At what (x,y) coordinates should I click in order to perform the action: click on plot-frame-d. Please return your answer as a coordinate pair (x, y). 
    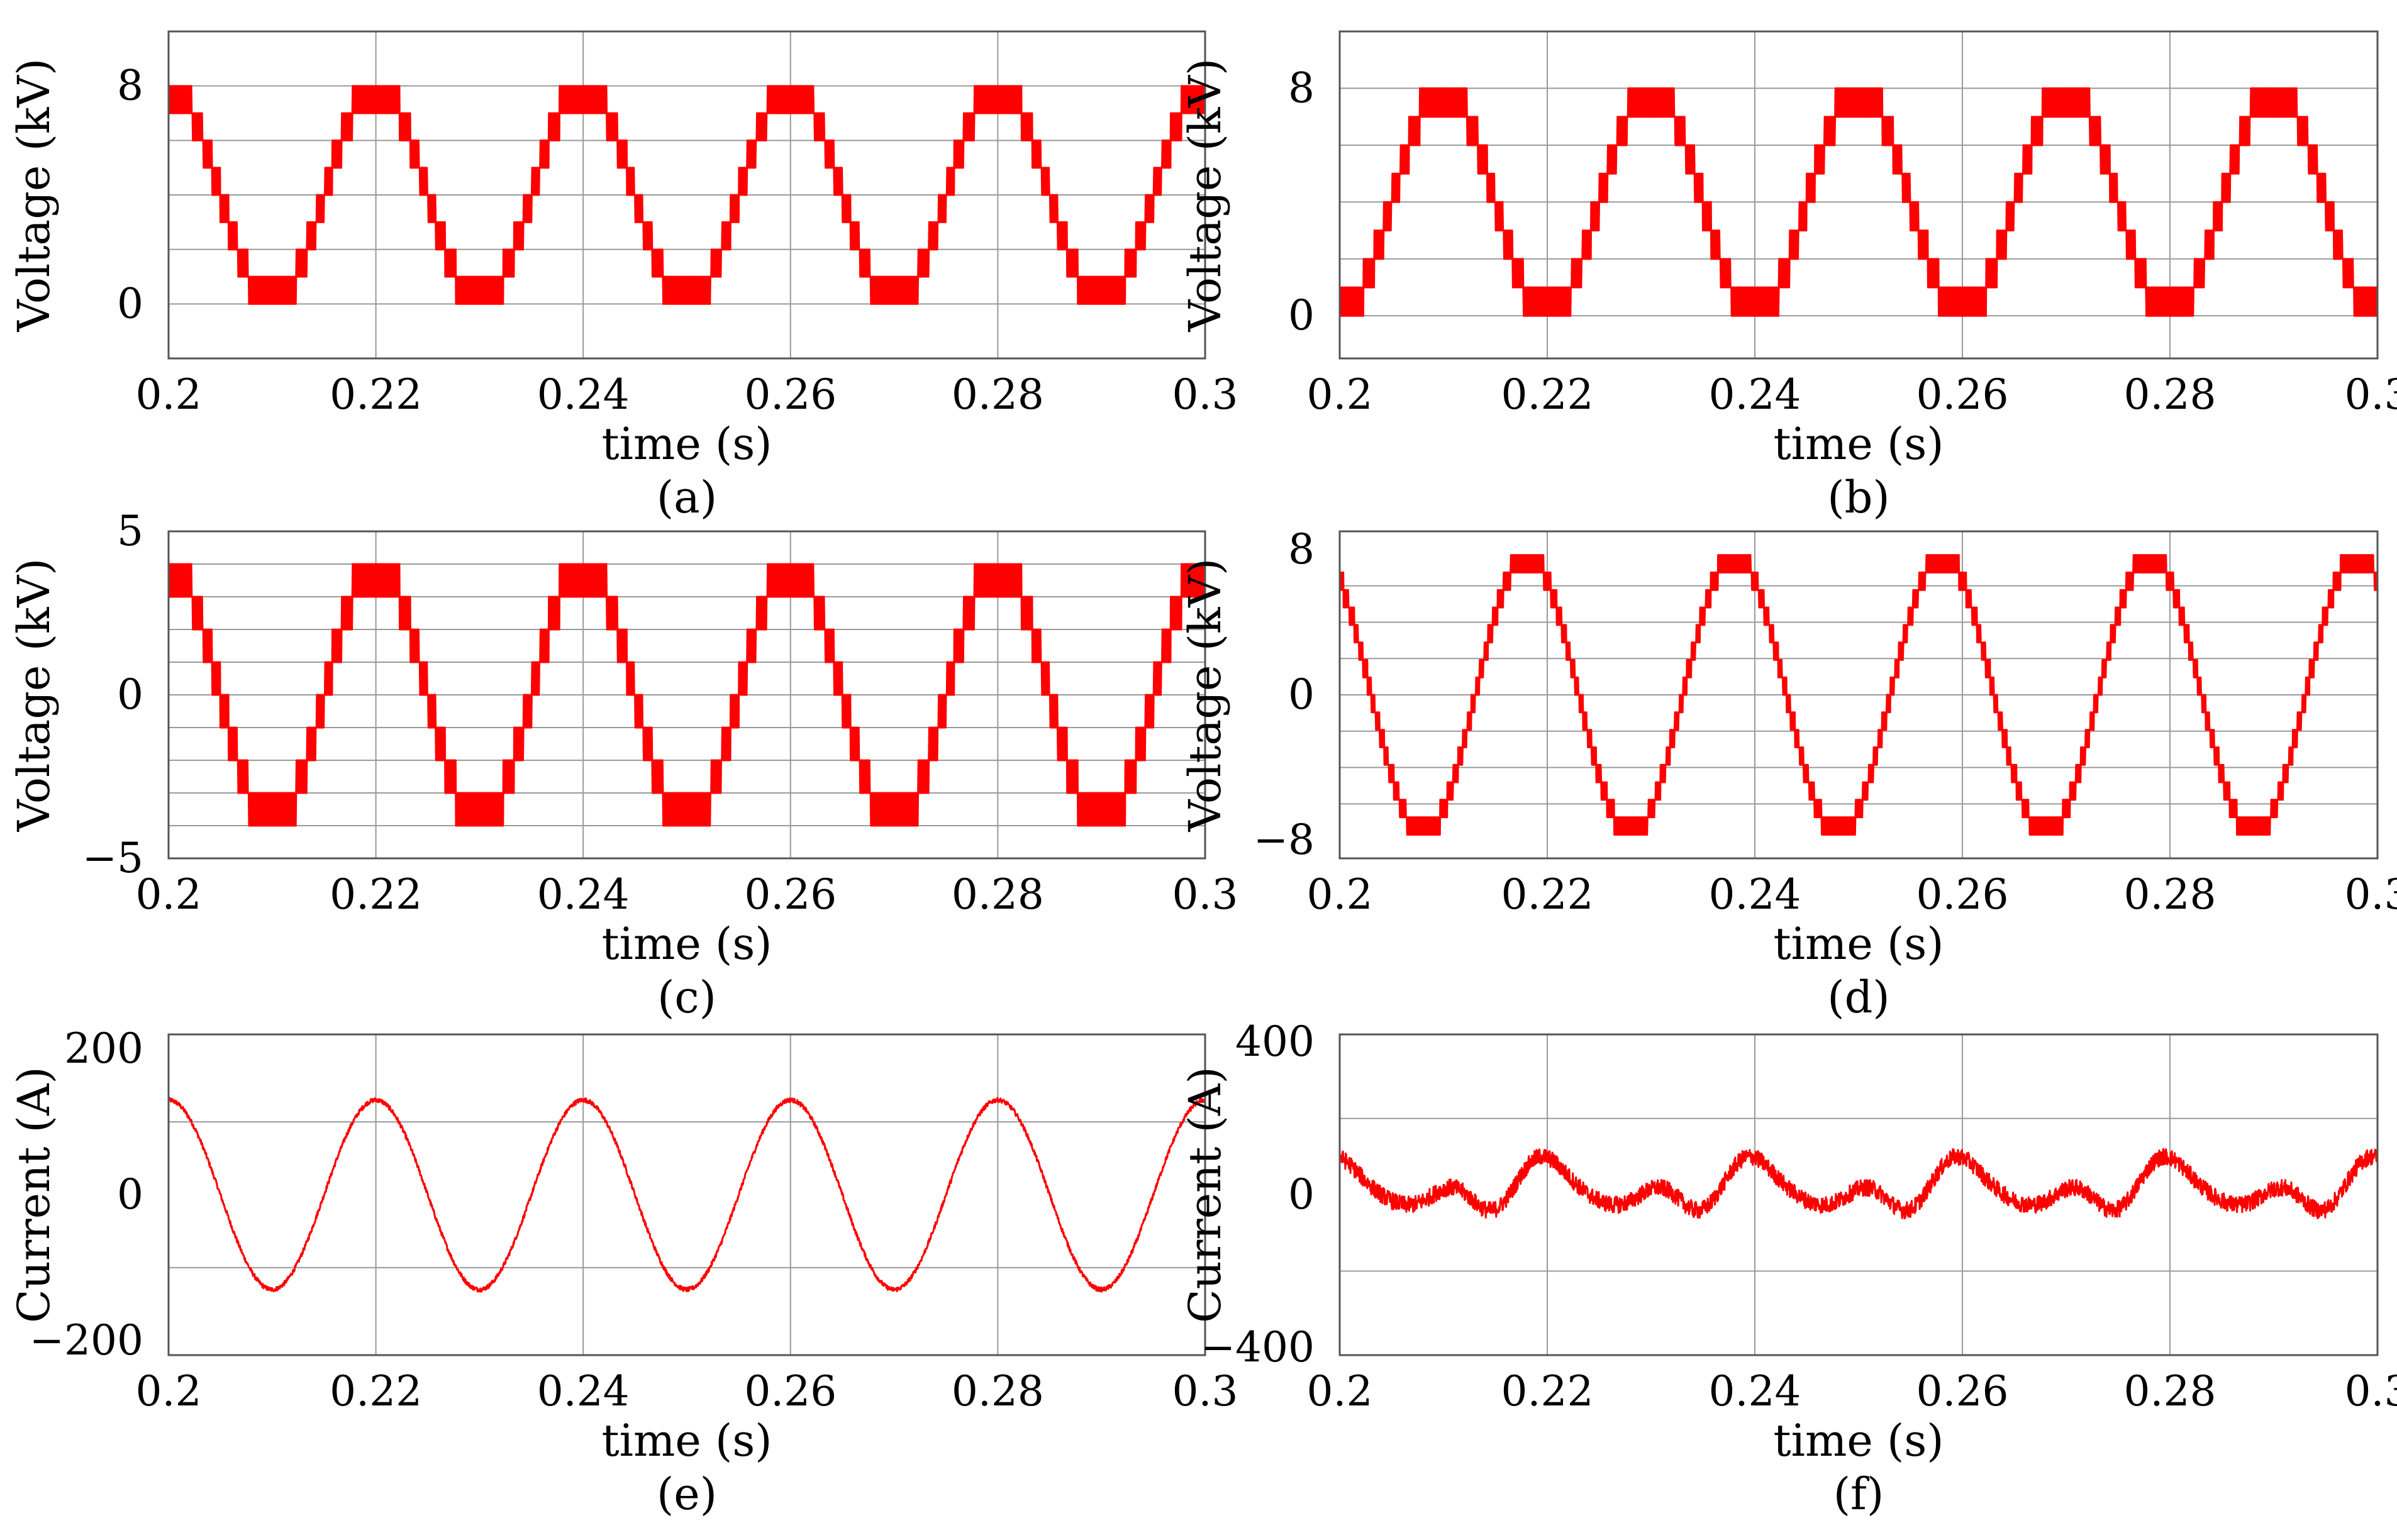
    Looking at the image, I should click on (1858, 695).